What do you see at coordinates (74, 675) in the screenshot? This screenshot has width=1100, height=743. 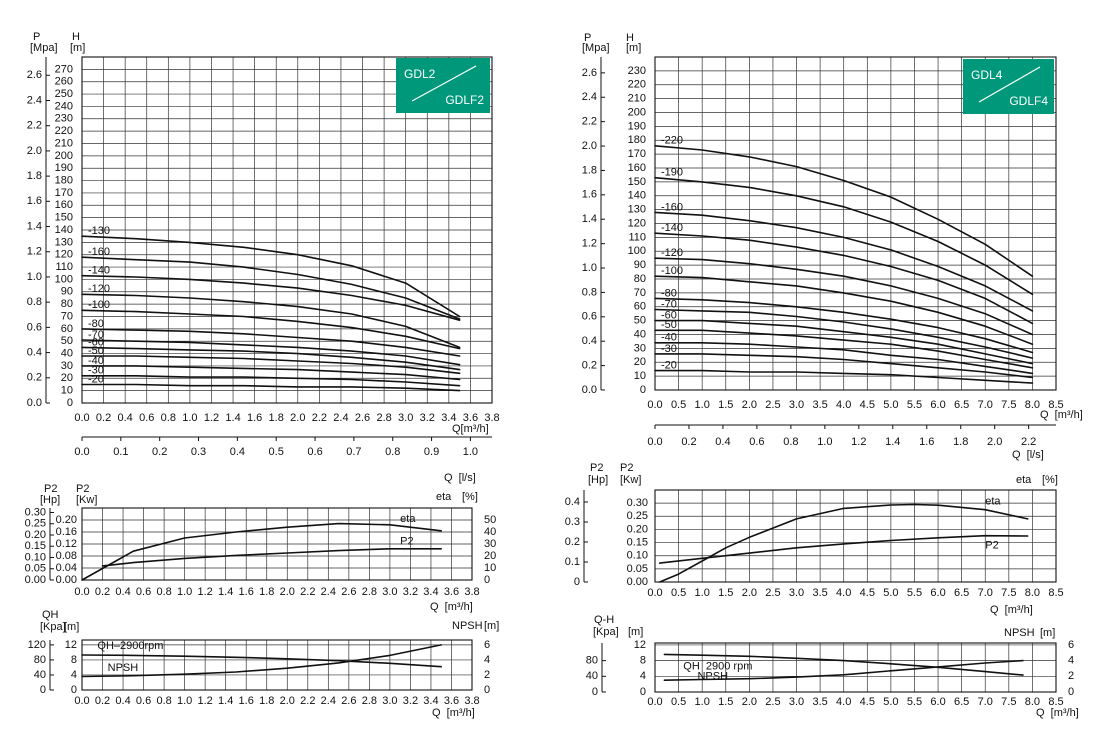 I see `y-tick-label: 4` at bounding box center [74, 675].